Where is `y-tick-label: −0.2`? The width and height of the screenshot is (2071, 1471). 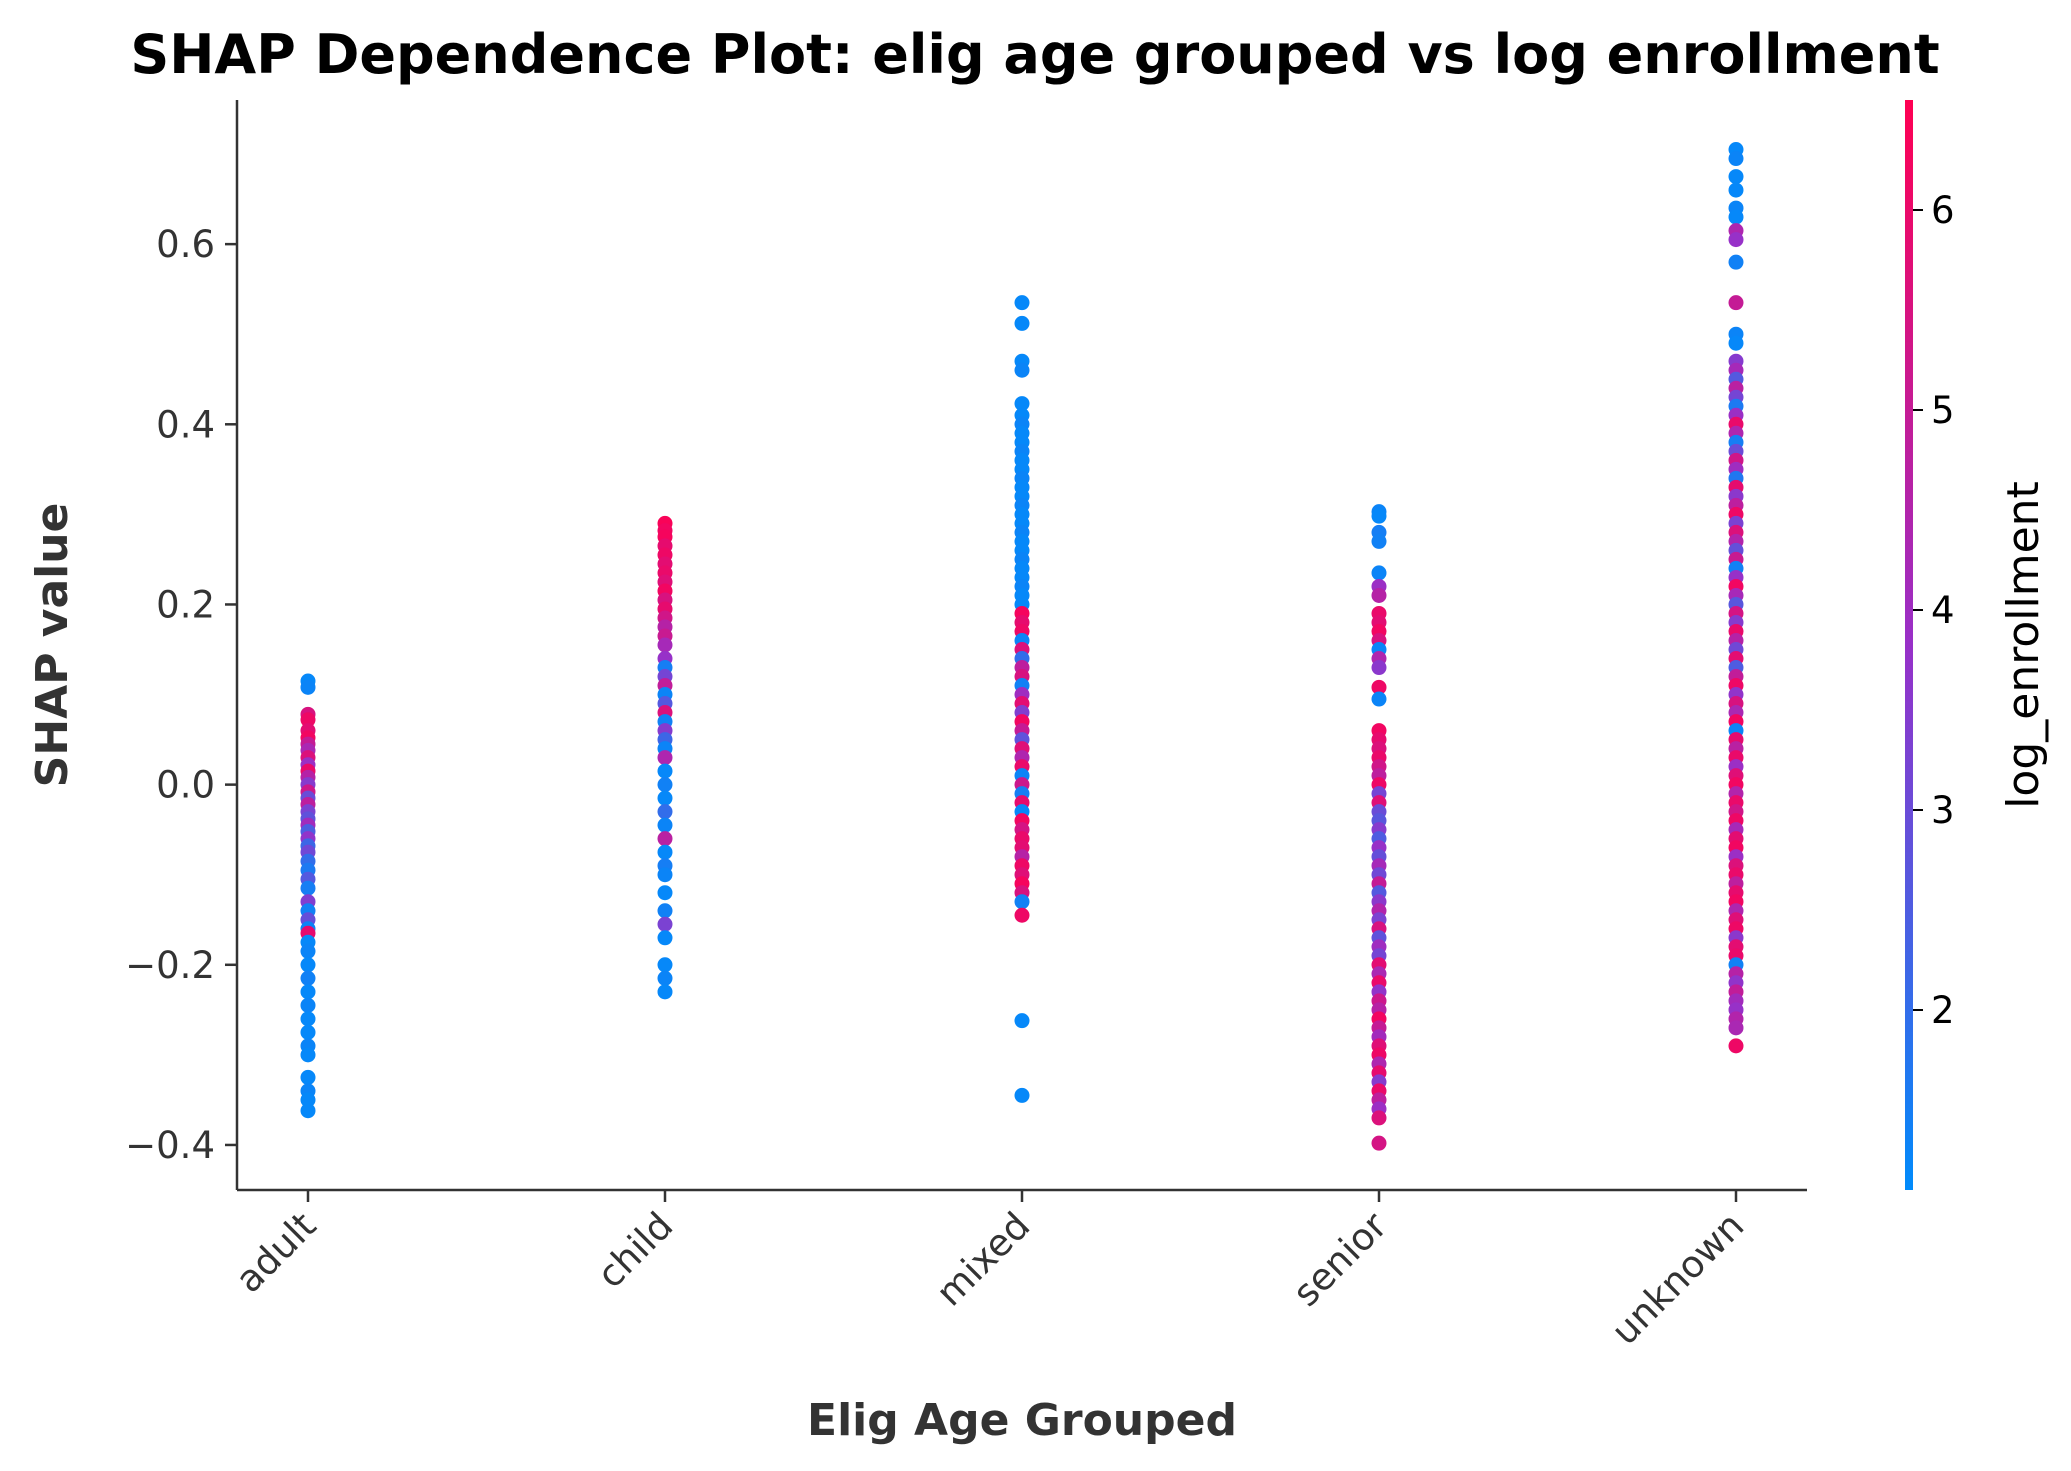
y-tick-label: −0.2 is located at coordinates (170, 965).